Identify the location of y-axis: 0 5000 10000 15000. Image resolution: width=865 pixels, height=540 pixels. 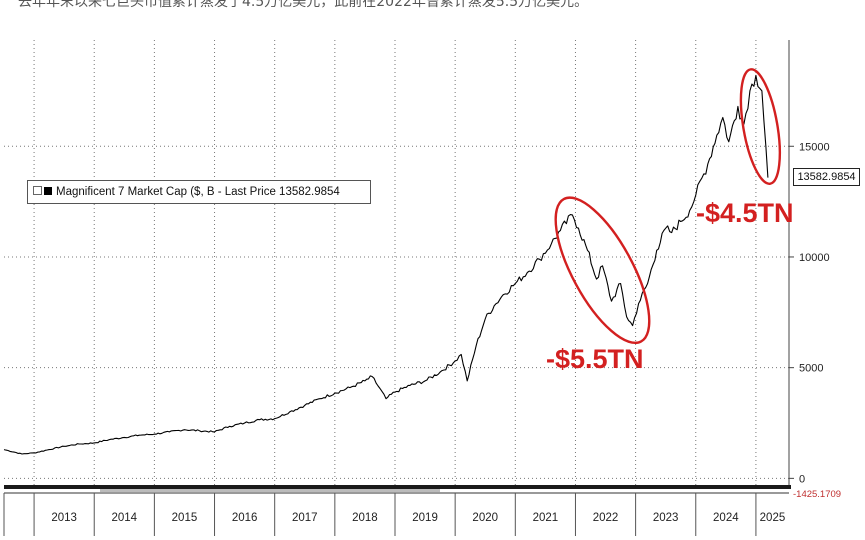
(809, 262).